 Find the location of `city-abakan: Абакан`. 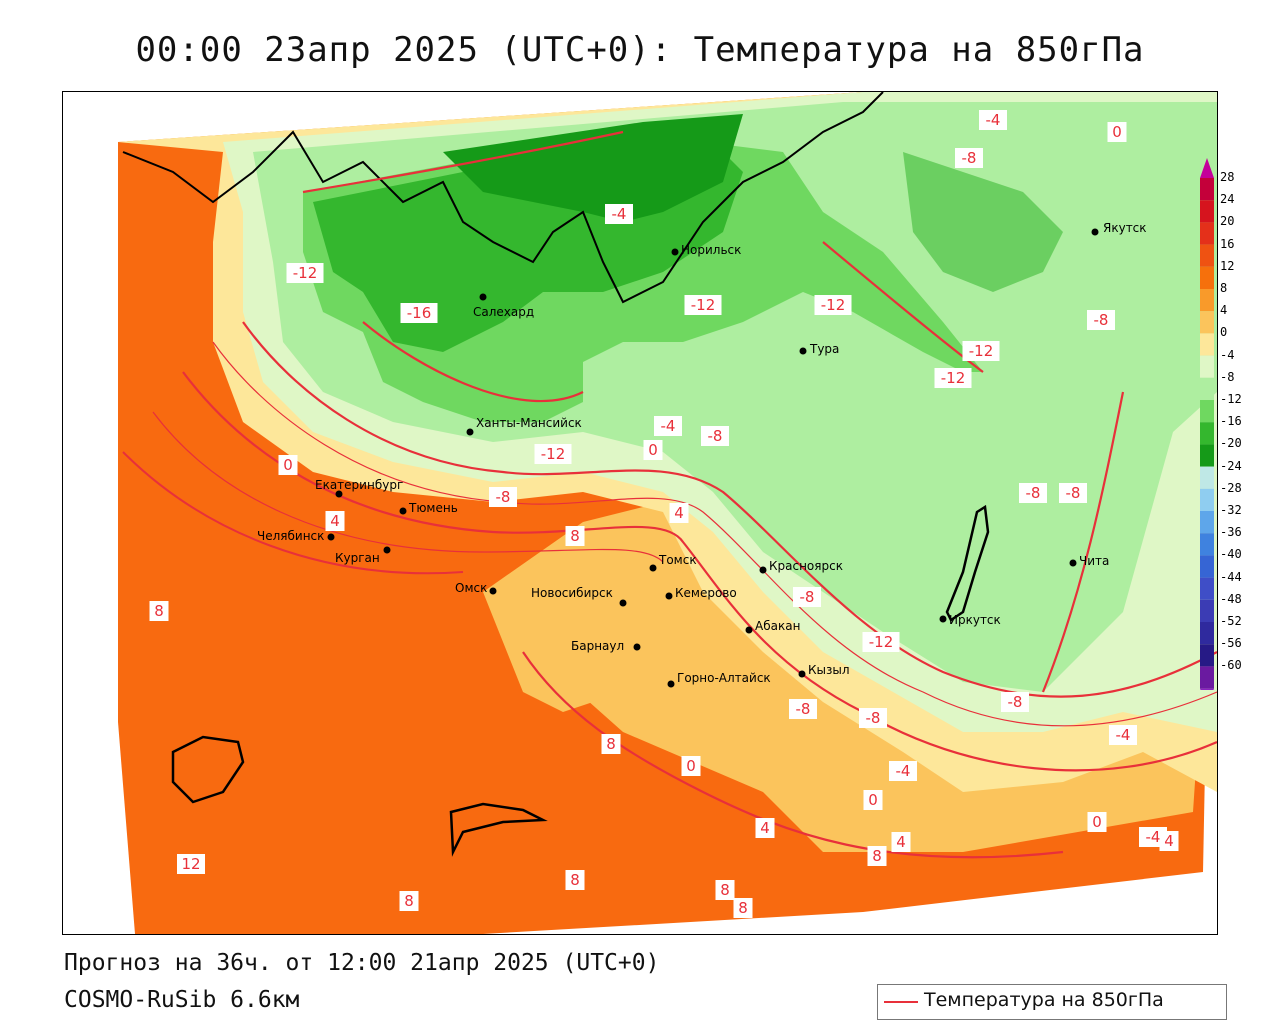

city-abakan: Абакан is located at coordinates (772, 626).